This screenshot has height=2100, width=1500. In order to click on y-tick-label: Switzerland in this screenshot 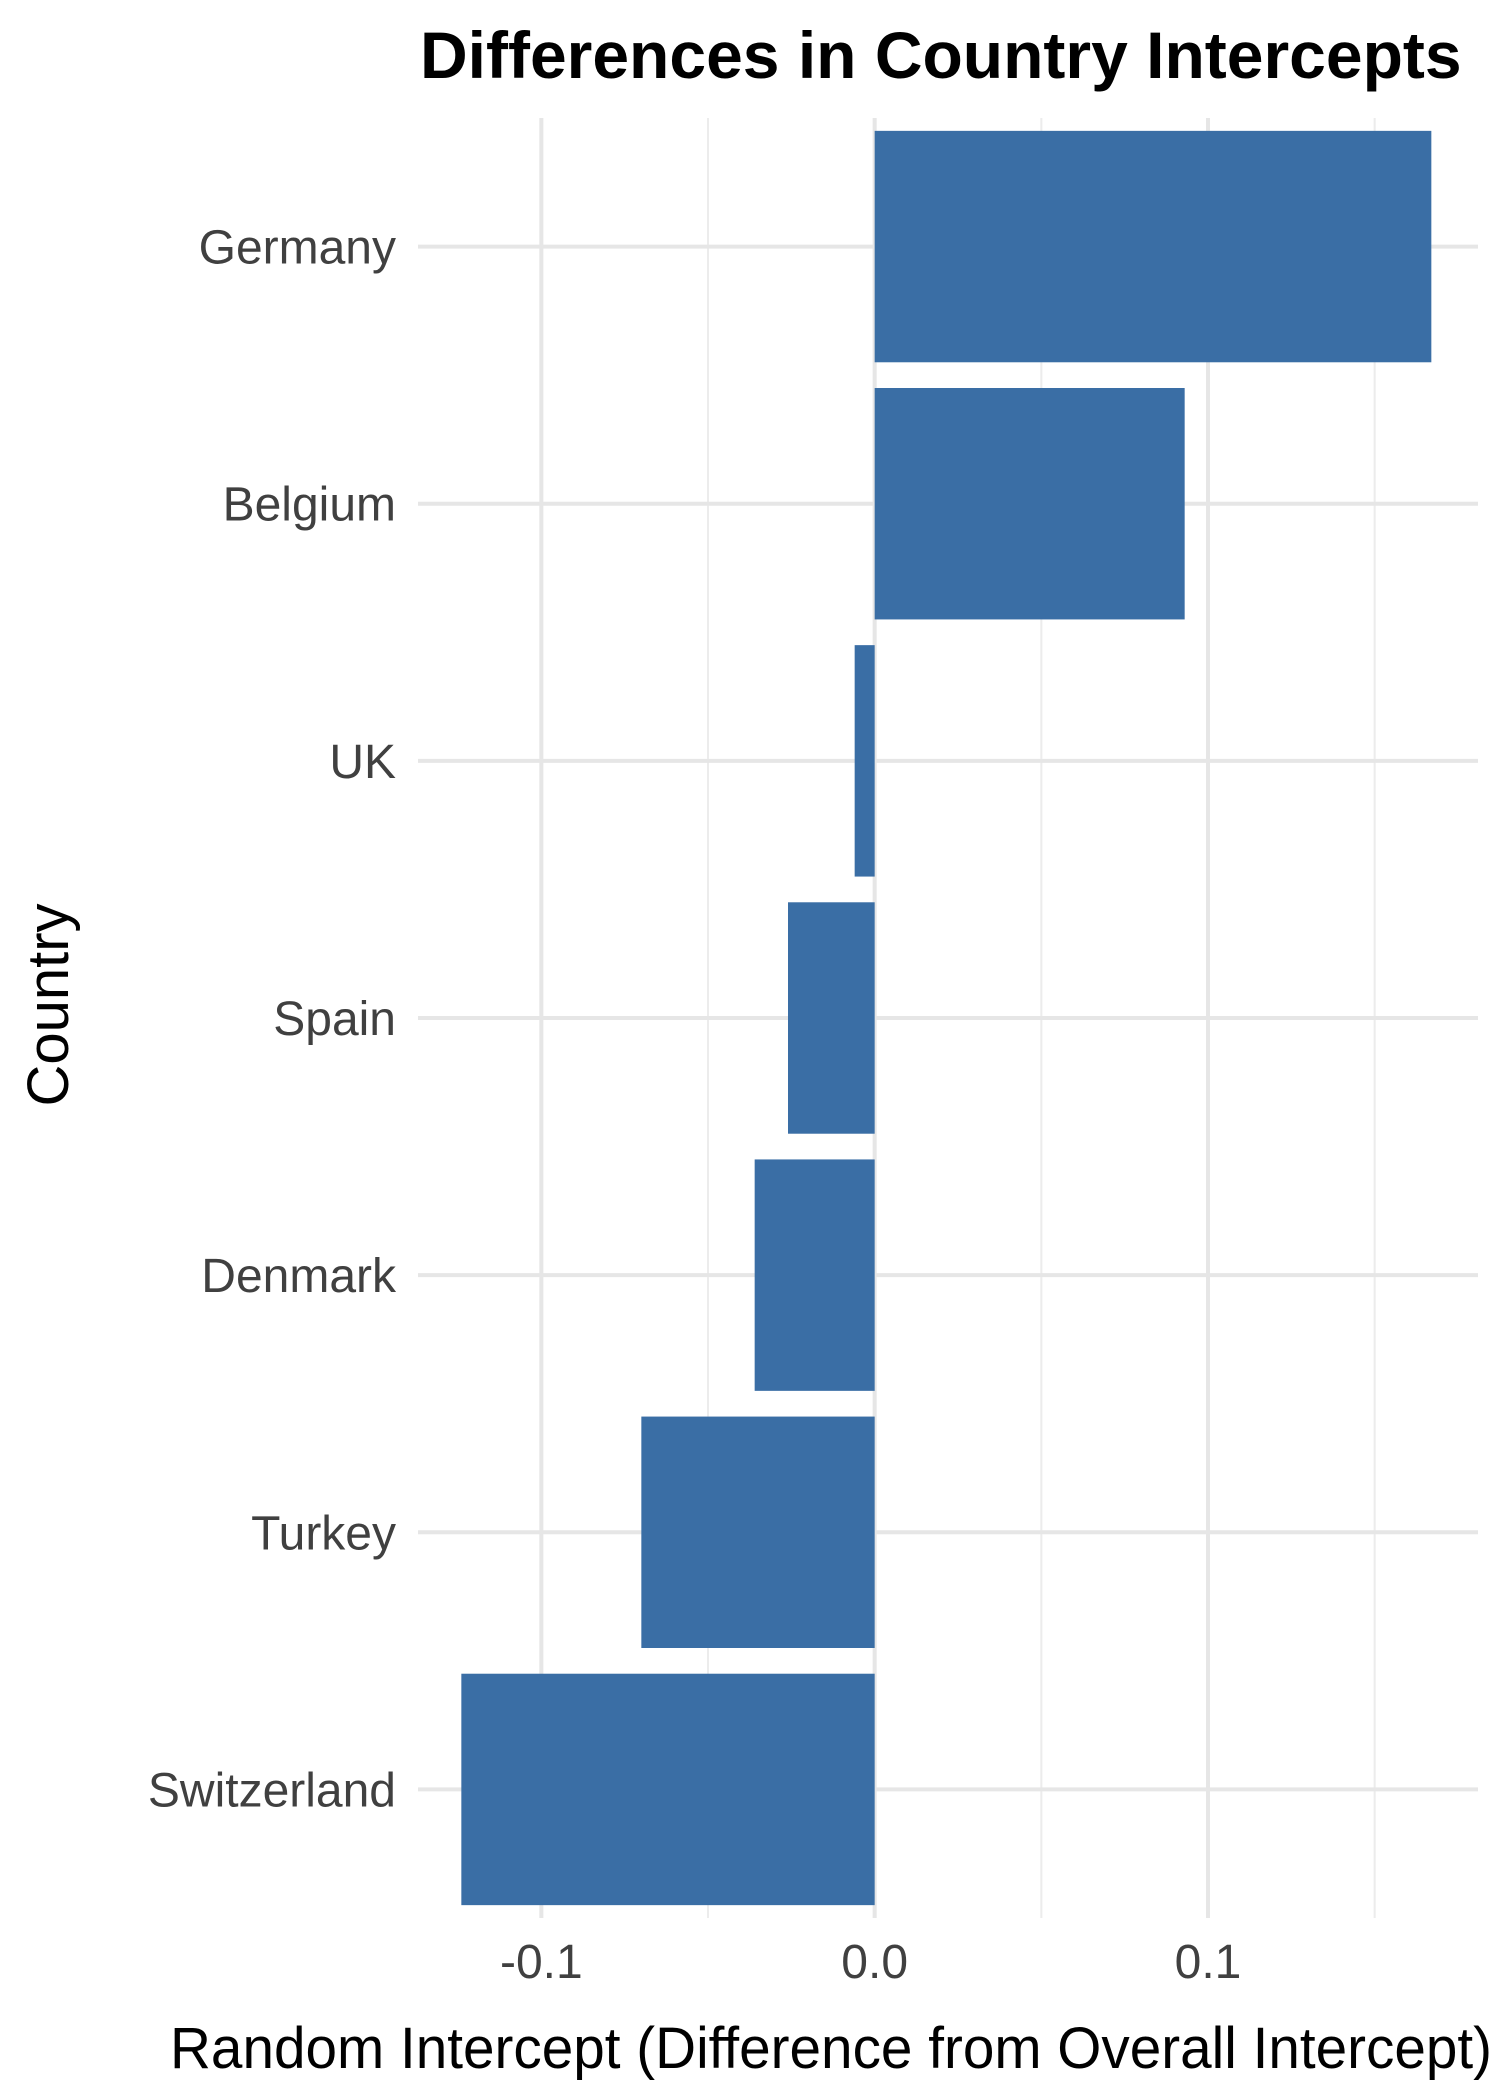, I will do `click(272, 1790)`.